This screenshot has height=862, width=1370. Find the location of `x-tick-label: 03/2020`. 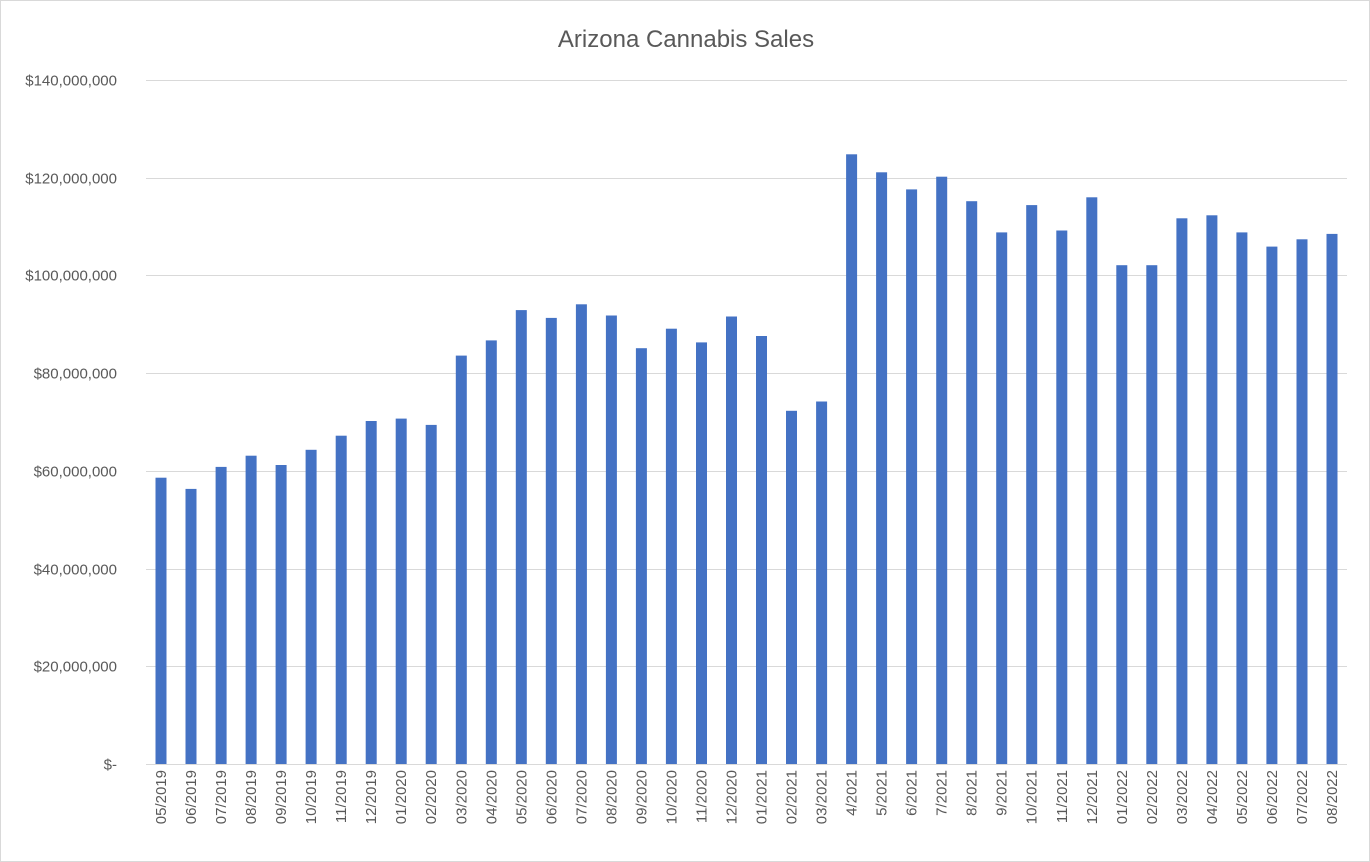

x-tick-label: 03/2020 is located at coordinates (461, 797).